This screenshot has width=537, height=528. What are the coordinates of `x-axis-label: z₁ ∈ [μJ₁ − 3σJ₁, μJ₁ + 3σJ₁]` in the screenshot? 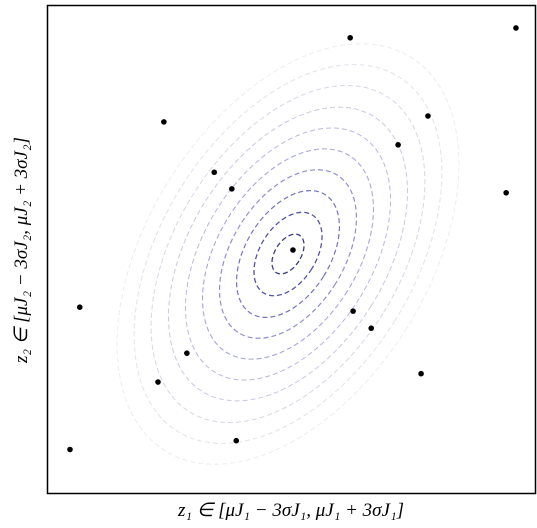 It's located at (290, 510).